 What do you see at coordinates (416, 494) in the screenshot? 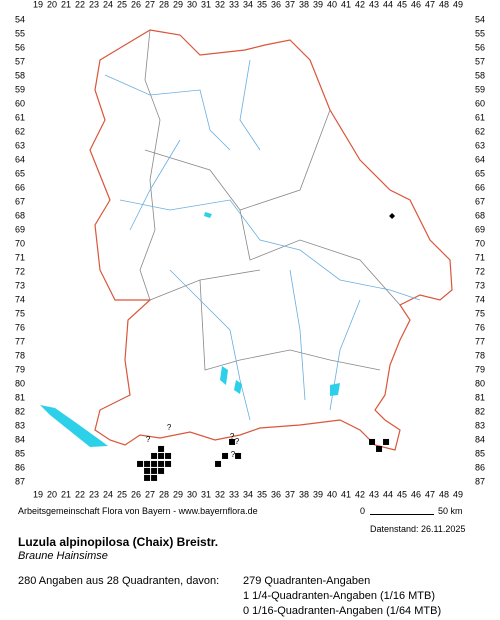
I see `x-grid-label: 46` at bounding box center [416, 494].